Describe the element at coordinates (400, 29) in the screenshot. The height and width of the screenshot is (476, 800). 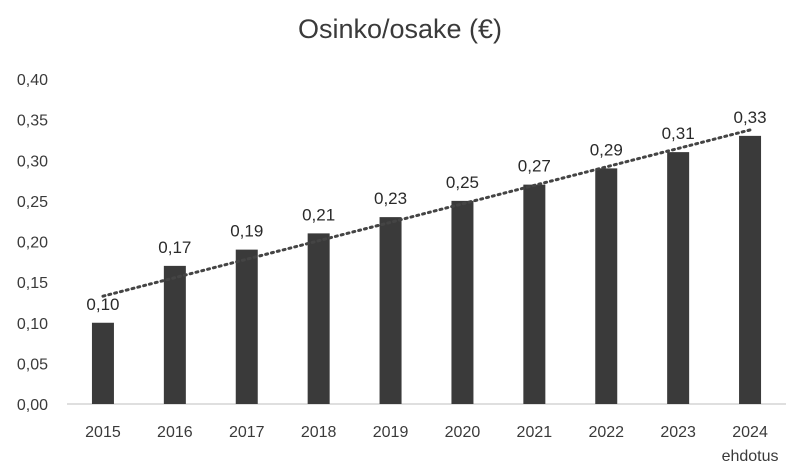
I see `chart-title: Osinko/osake (€)` at that location.